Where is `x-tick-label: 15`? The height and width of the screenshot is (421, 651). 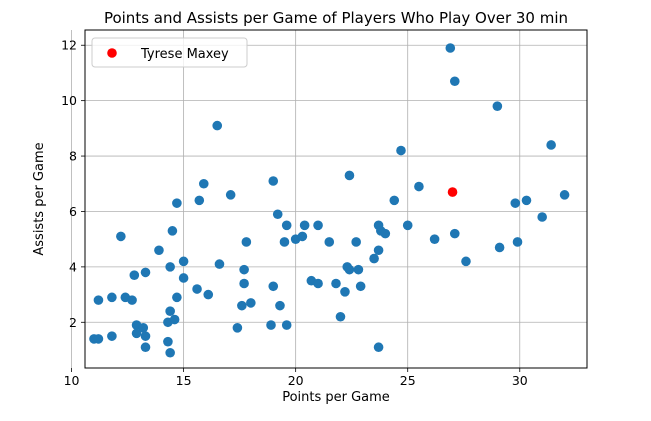 x-tick-label: 15 is located at coordinates (184, 380).